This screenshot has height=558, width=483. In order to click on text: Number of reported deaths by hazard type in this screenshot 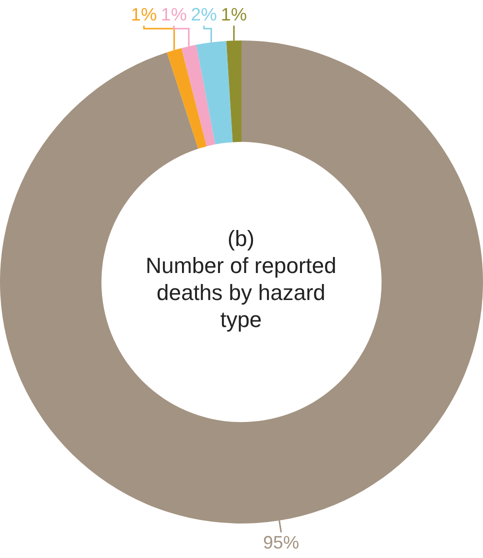, I will do `click(241, 292)`.